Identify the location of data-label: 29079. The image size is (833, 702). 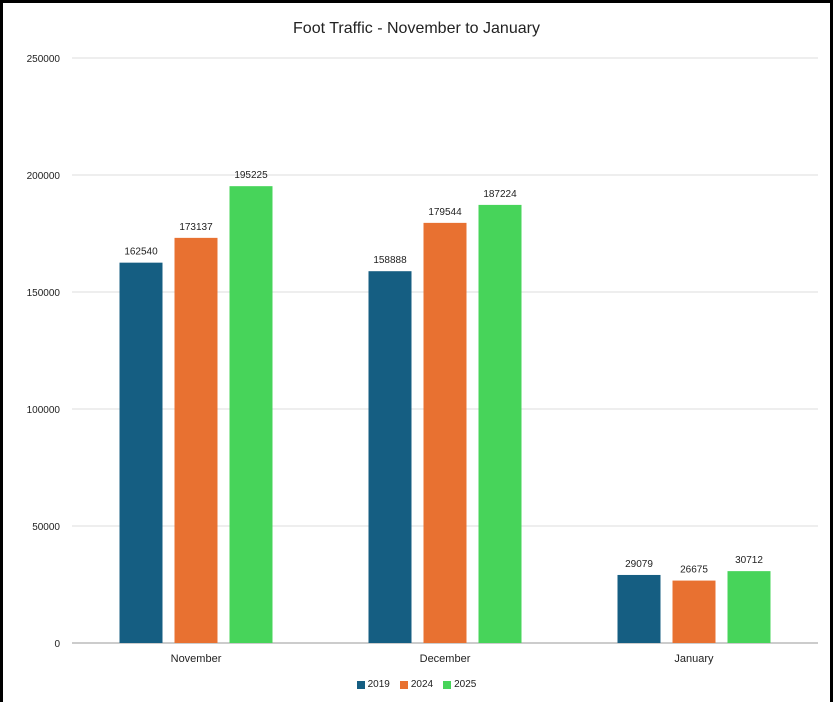
(639, 564).